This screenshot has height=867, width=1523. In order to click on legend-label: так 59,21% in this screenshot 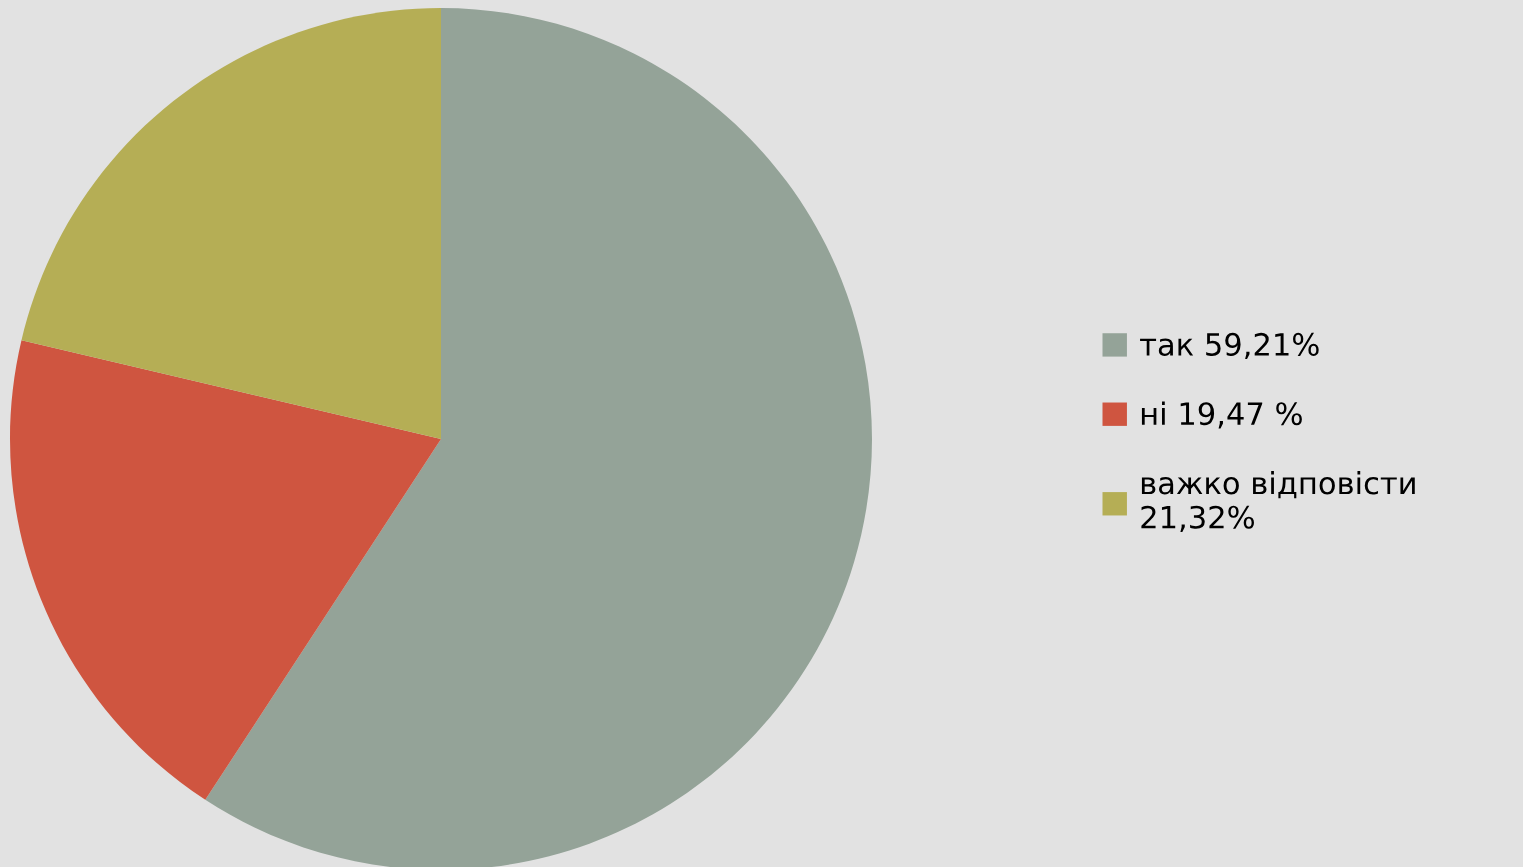, I will do `click(1229, 346)`.